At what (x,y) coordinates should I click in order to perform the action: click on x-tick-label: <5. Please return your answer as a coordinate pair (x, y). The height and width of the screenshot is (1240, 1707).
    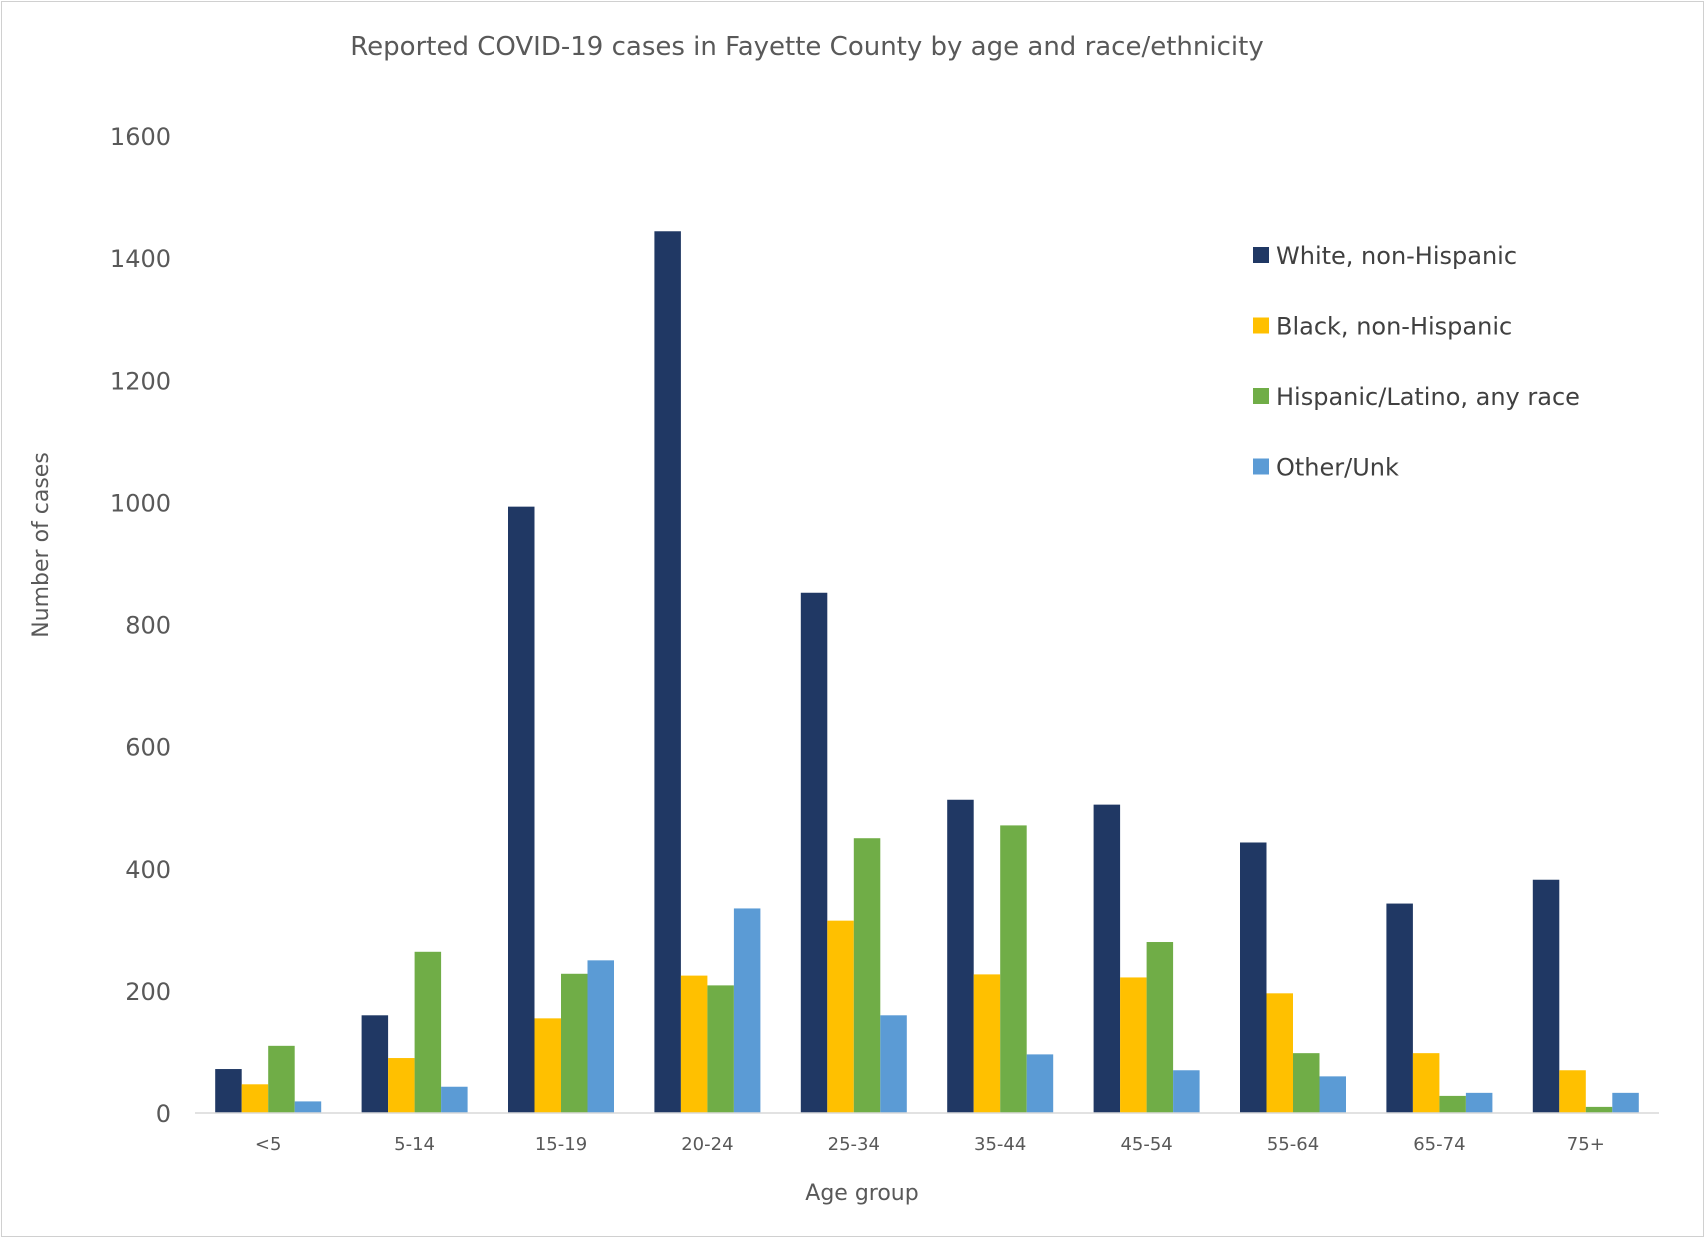
    Looking at the image, I should click on (268, 1144).